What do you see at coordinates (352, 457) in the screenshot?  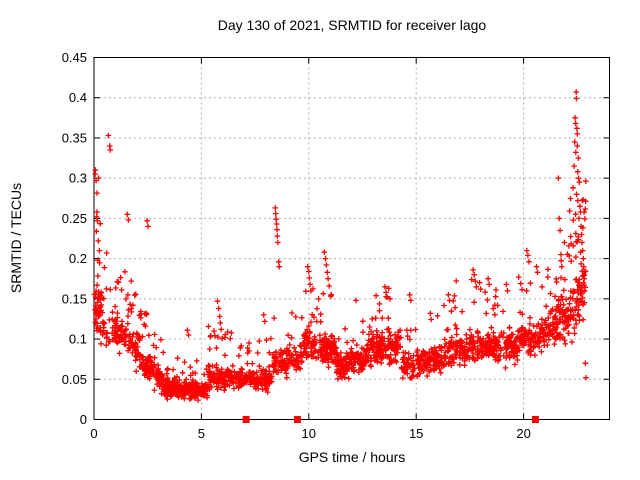 I see `x-axis-label: GPS time / hours` at bounding box center [352, 457].